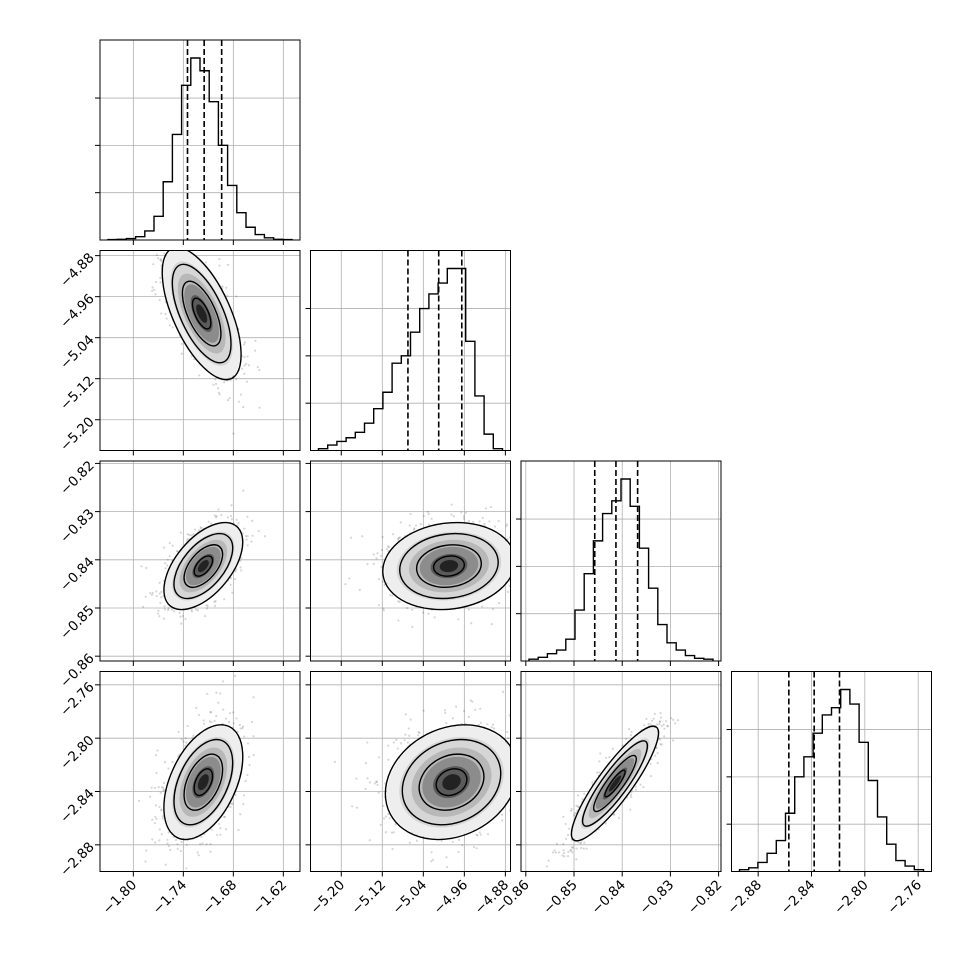  Describe the element at coordinates (798, 897) in the screenshot. I see `x-tick-label-3-1: −2.84` at that location.